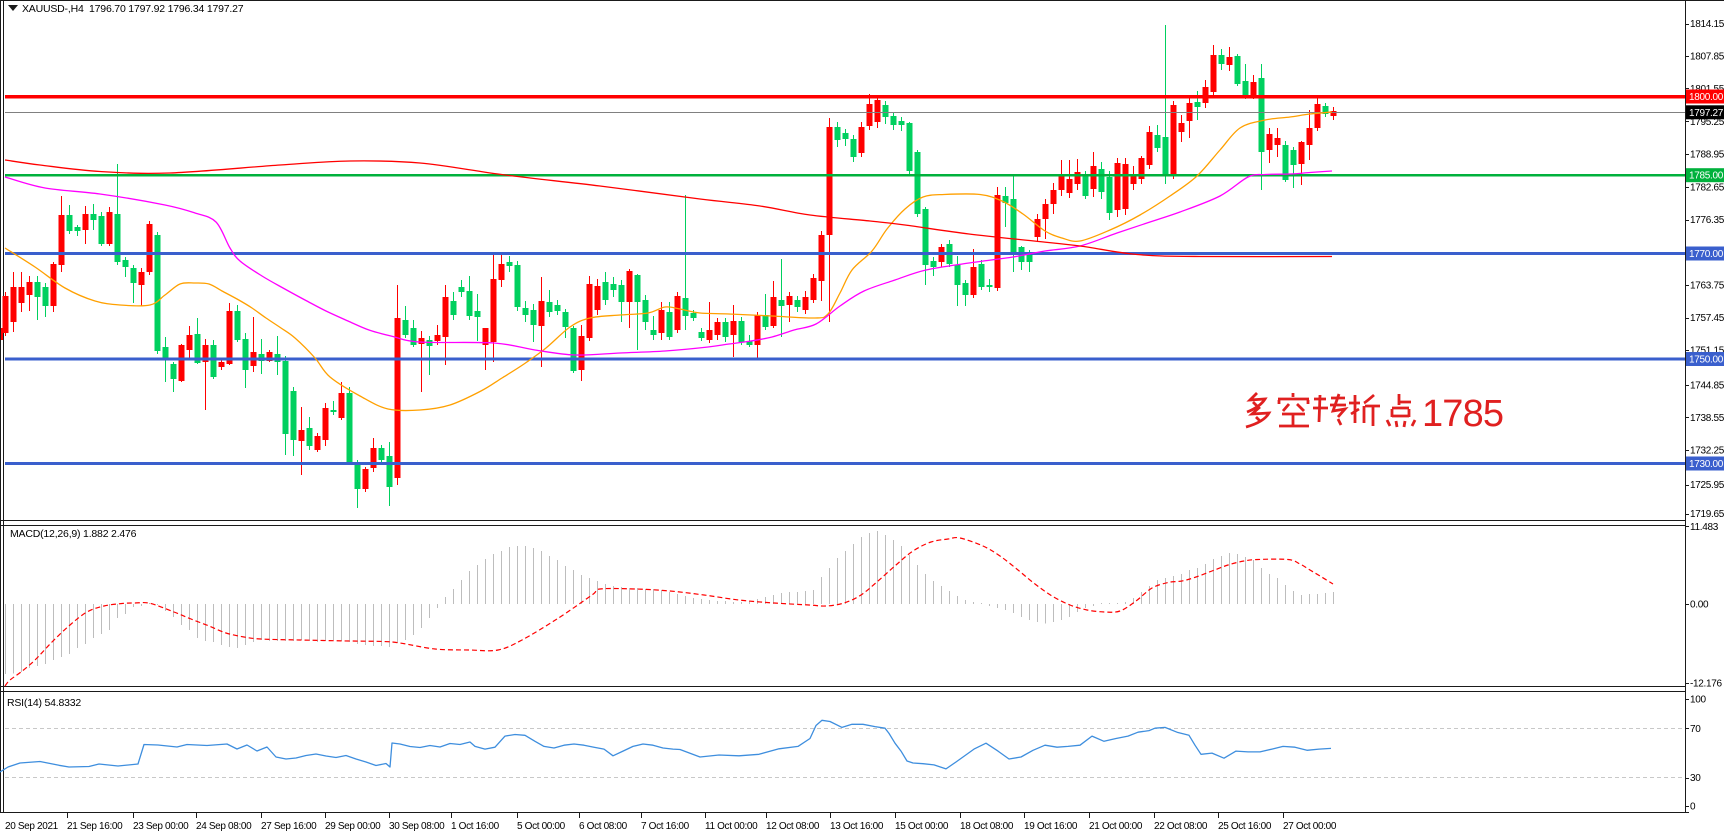 This screenshot has height=835, width=1724. I want to click on svg-text: 13 Oct 16:00, so click(857, 826).